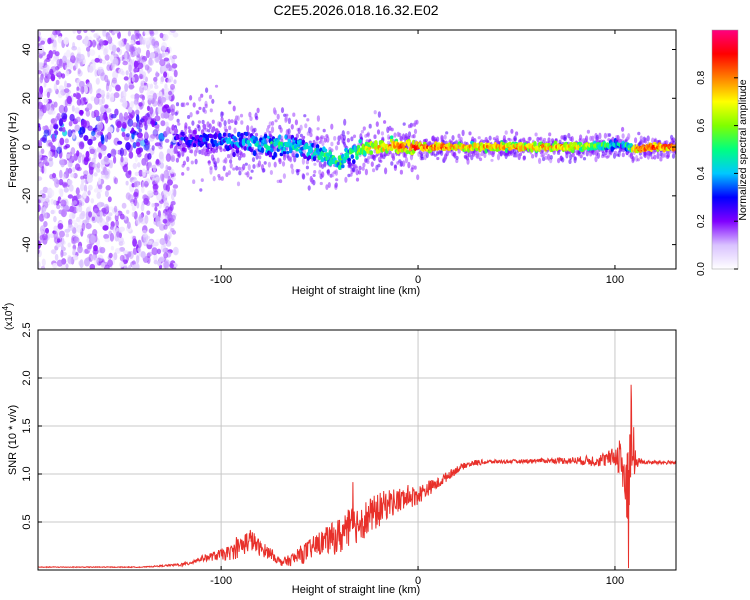 Image resolution: width=750 pixels, height=600 pixels. What do you see at coordinates (27, 245) in the screenshot?
I see `y-tick-label: -40` at bounding box center [27, 245].